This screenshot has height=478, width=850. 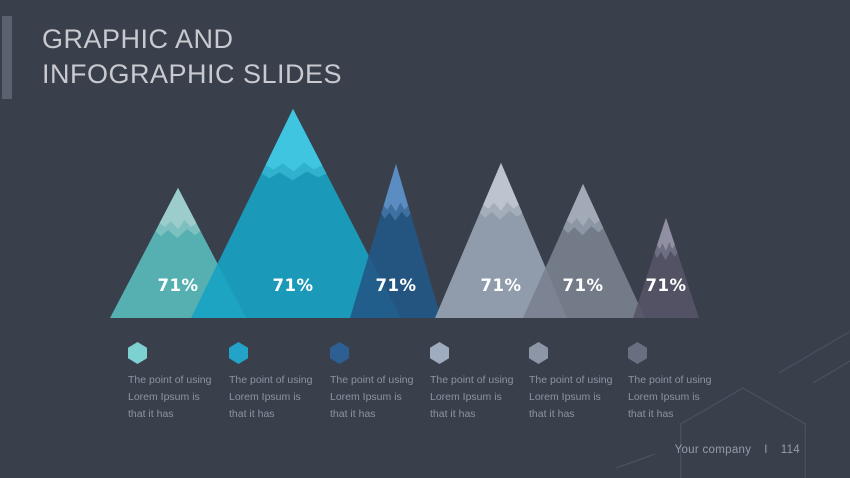 What do you see at coordinates (396, 188) in the screenshot?
I see `mountain-3-snow-cap` at bounding box center [396, 188].